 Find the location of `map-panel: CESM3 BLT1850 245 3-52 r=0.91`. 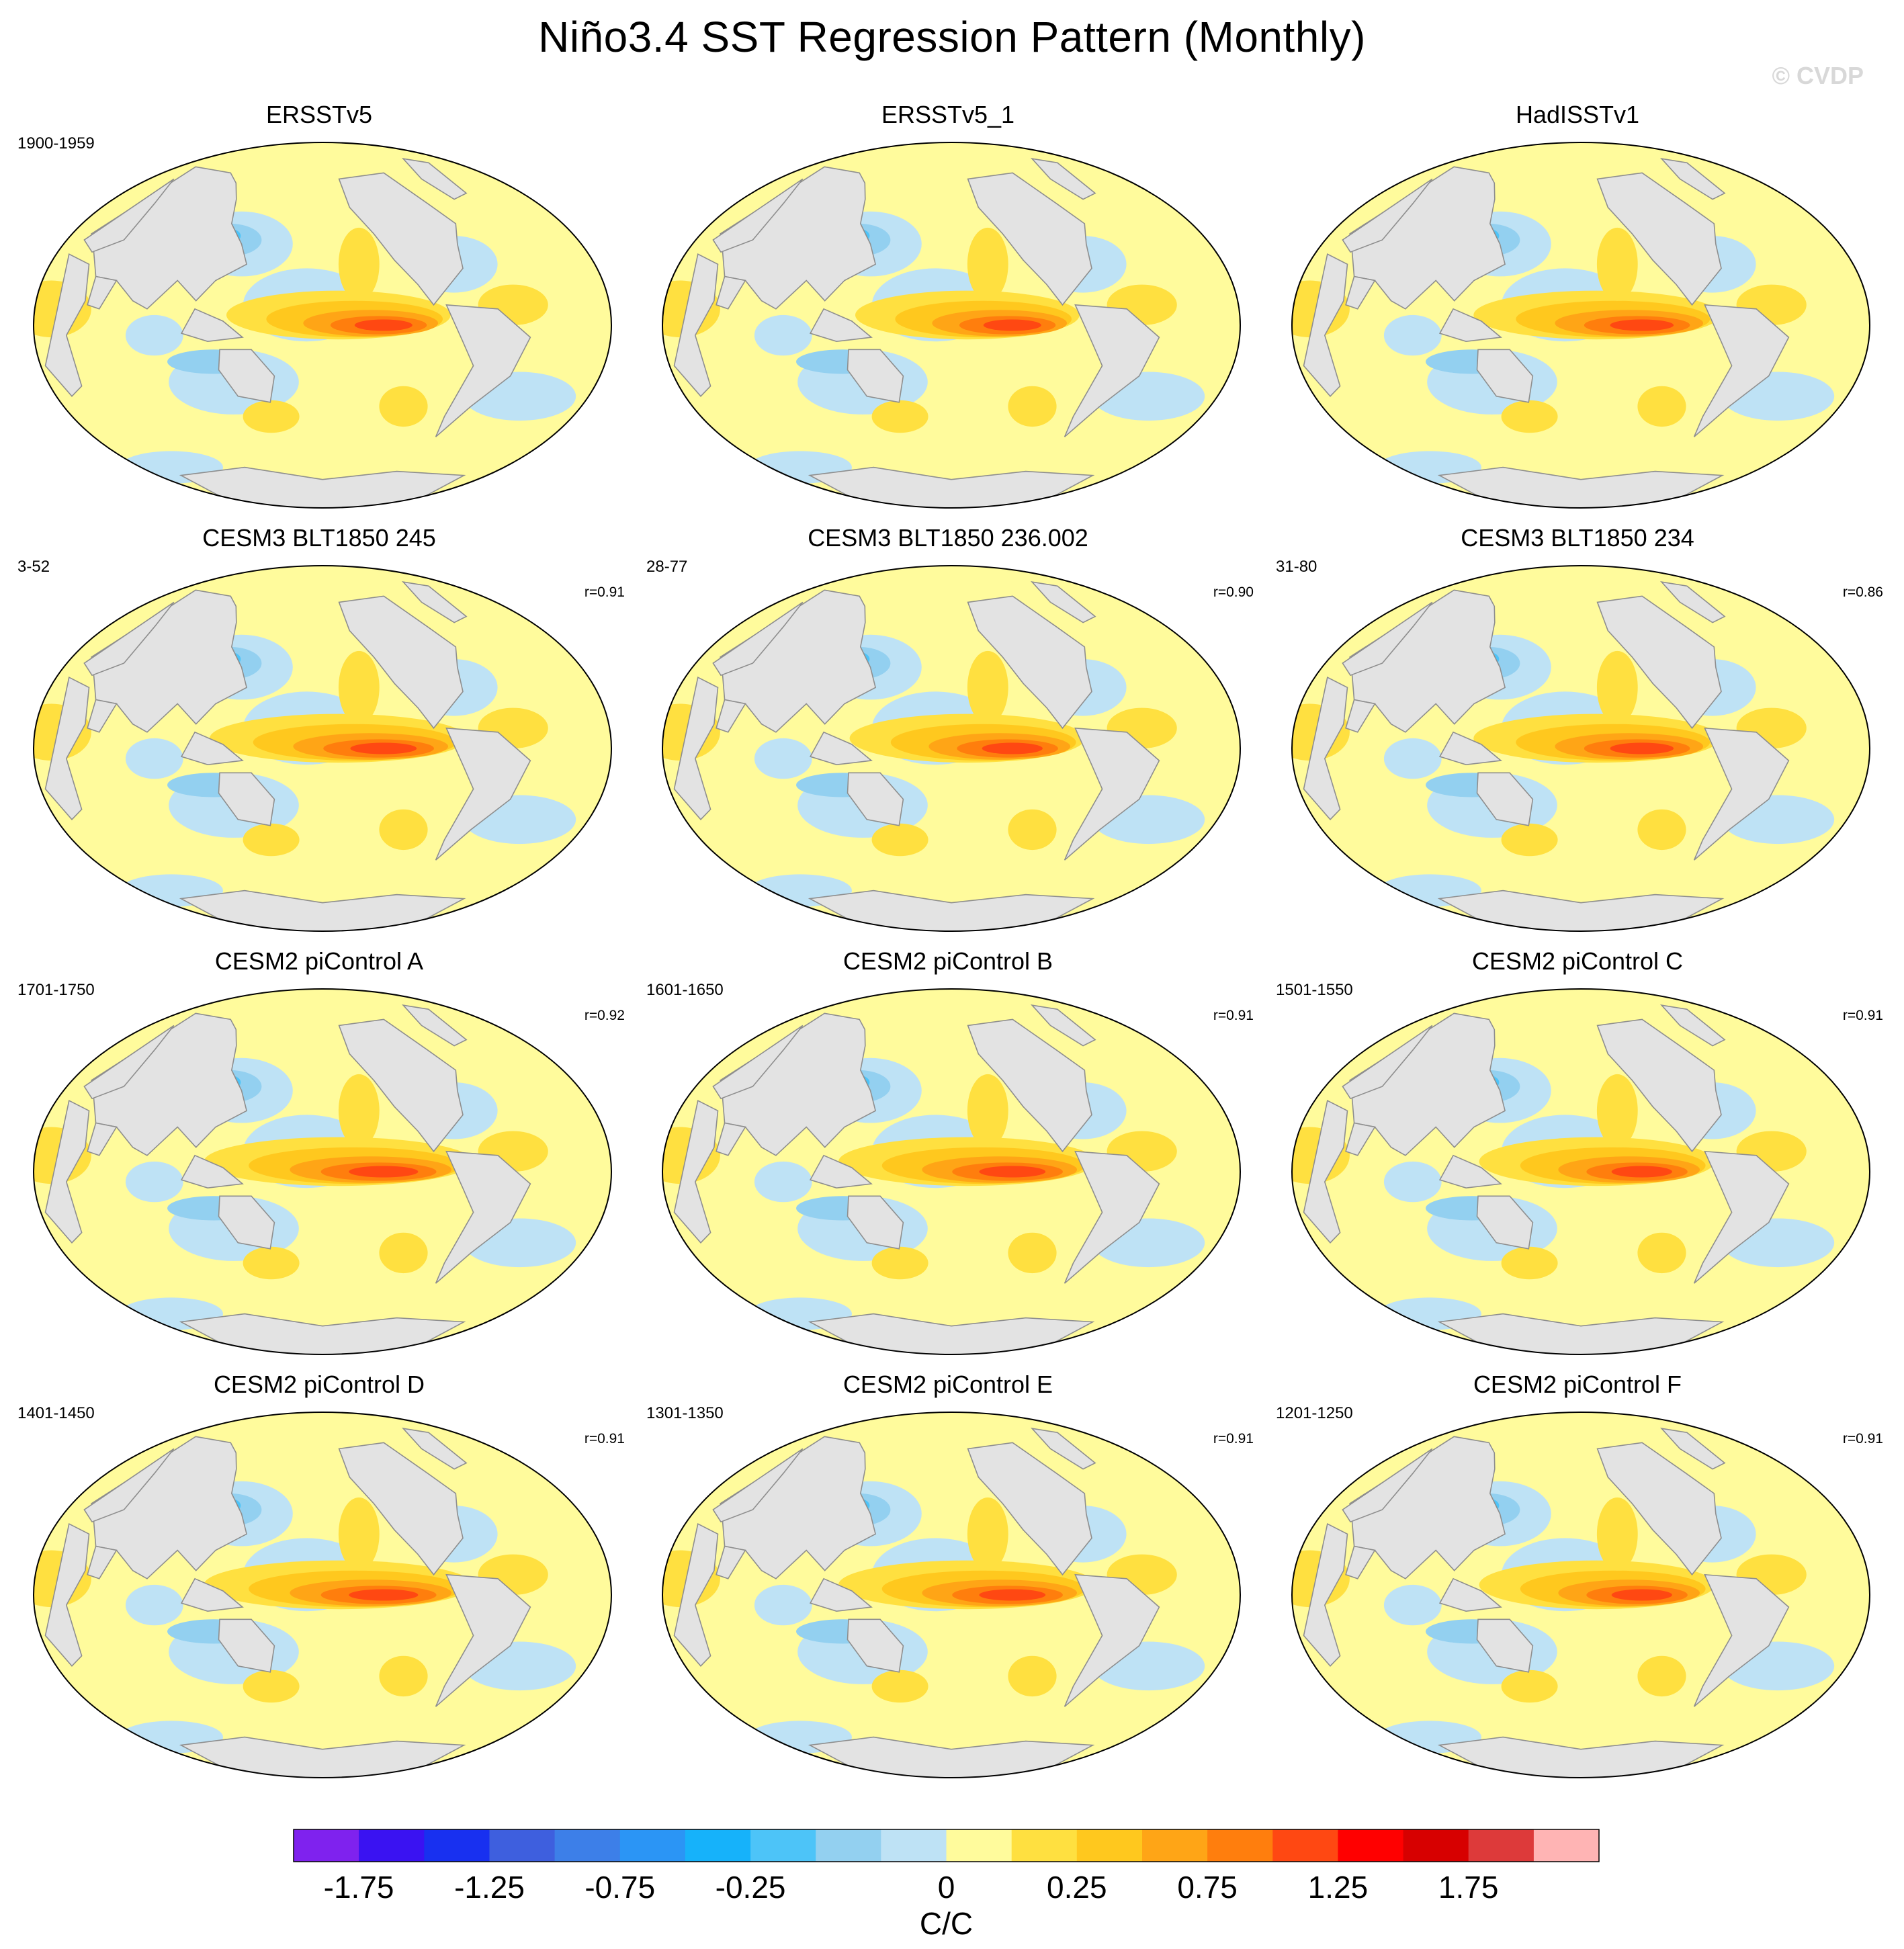

map-panel: CESM3 BLT1850 245 3-52 r=0.91 is located at coordinates (319, 735).